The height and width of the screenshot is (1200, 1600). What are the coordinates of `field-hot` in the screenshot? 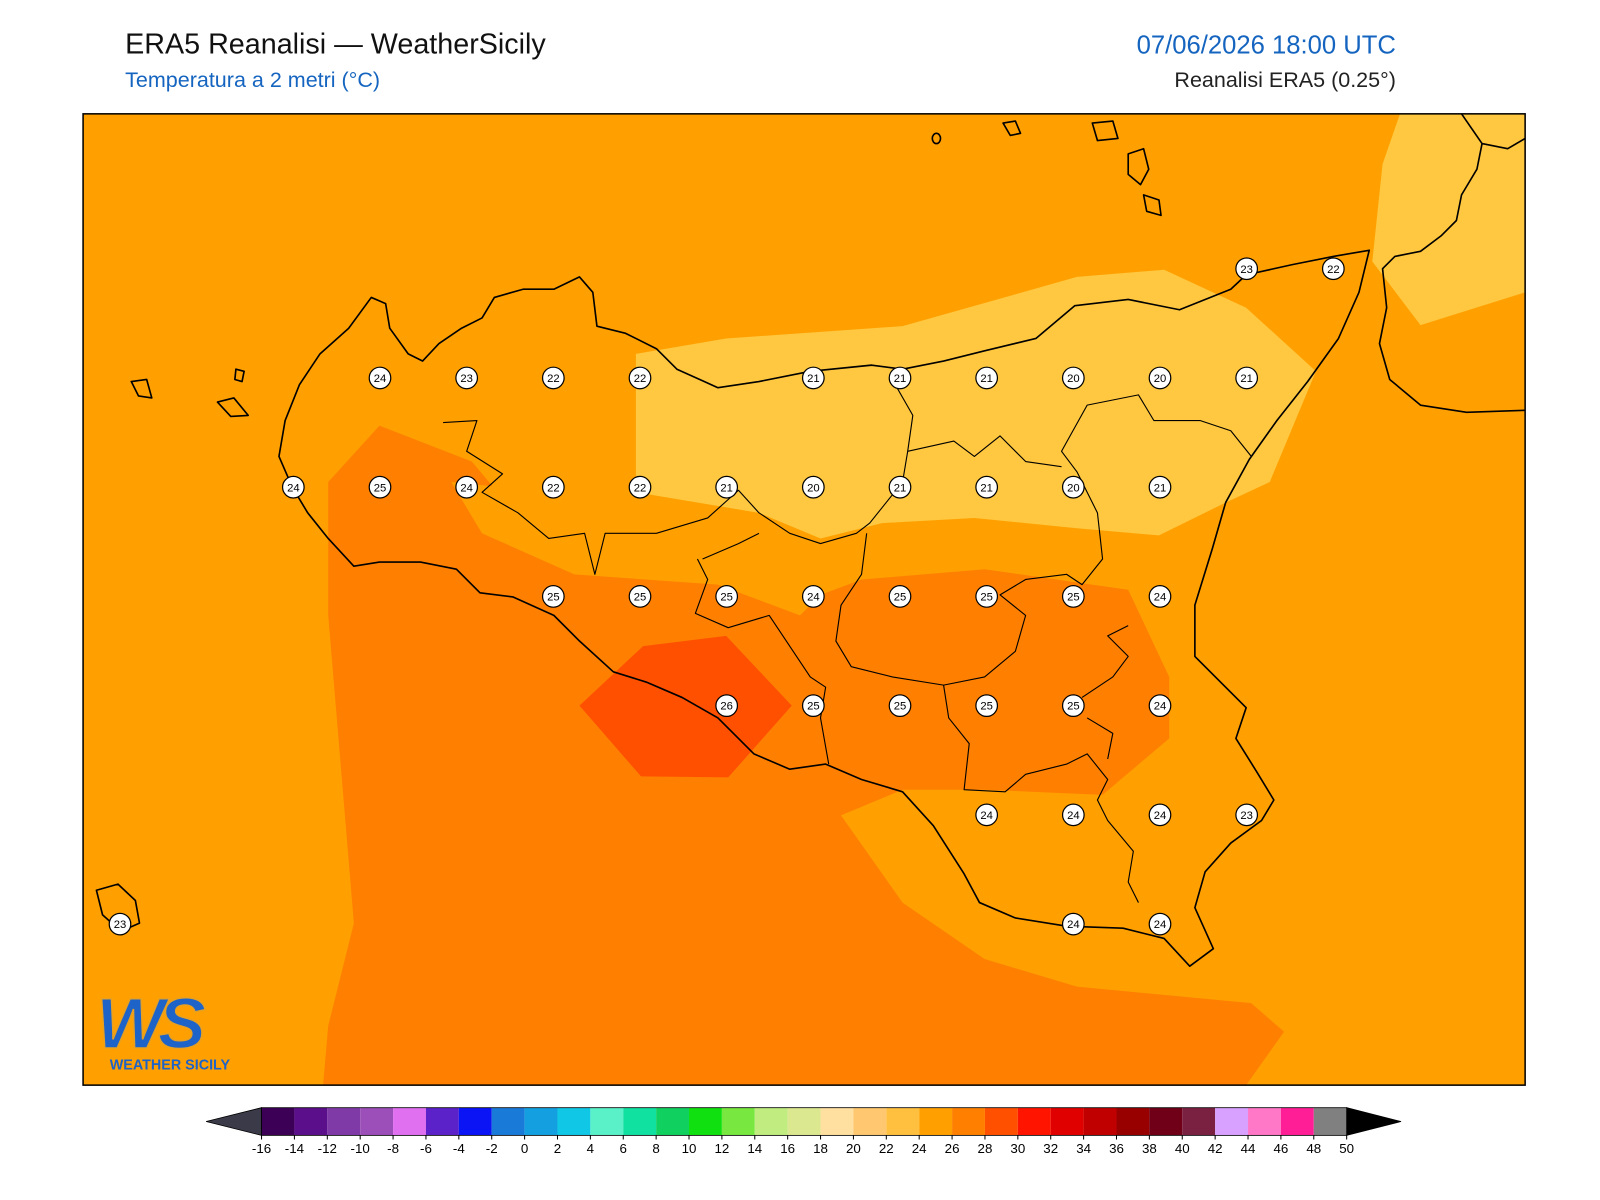 It's located at (685, 706).